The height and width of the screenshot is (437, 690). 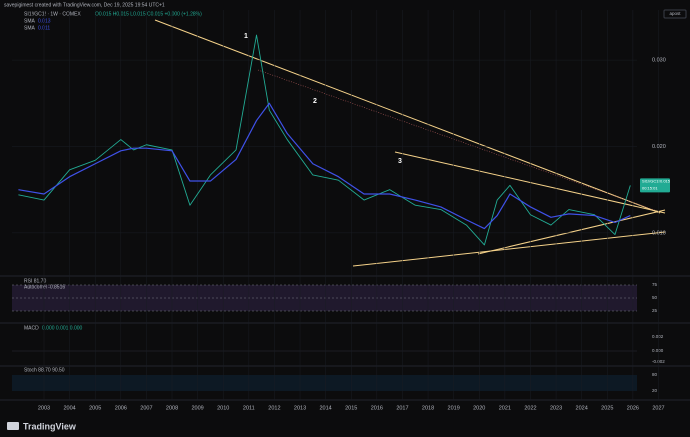 I want to click on brand: TradingView, so click(x=50, y=426).